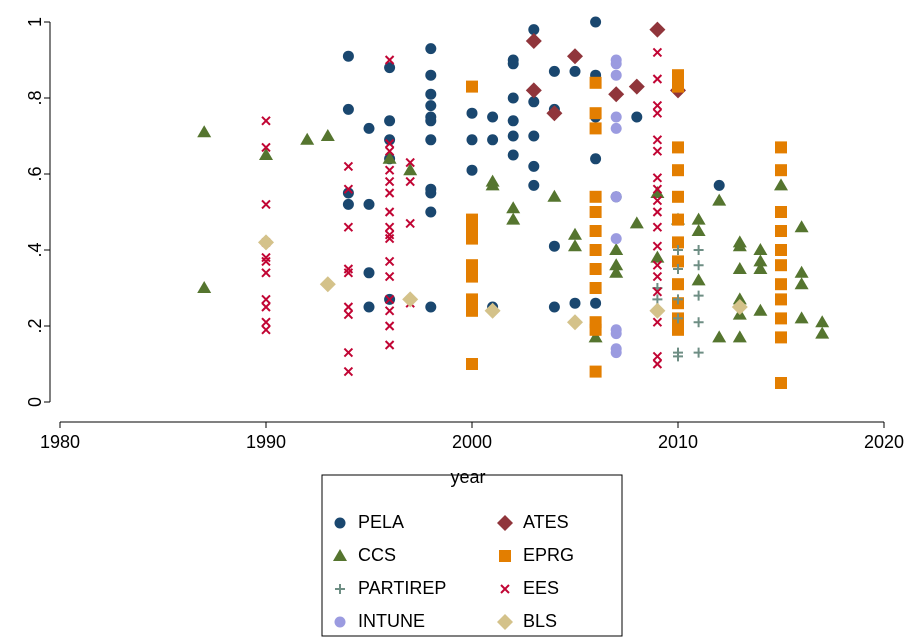  What do you see at coordinates (548, 555) in the screenshot?
I see `legend-label: EPRG` at bounding box center [548, 555].